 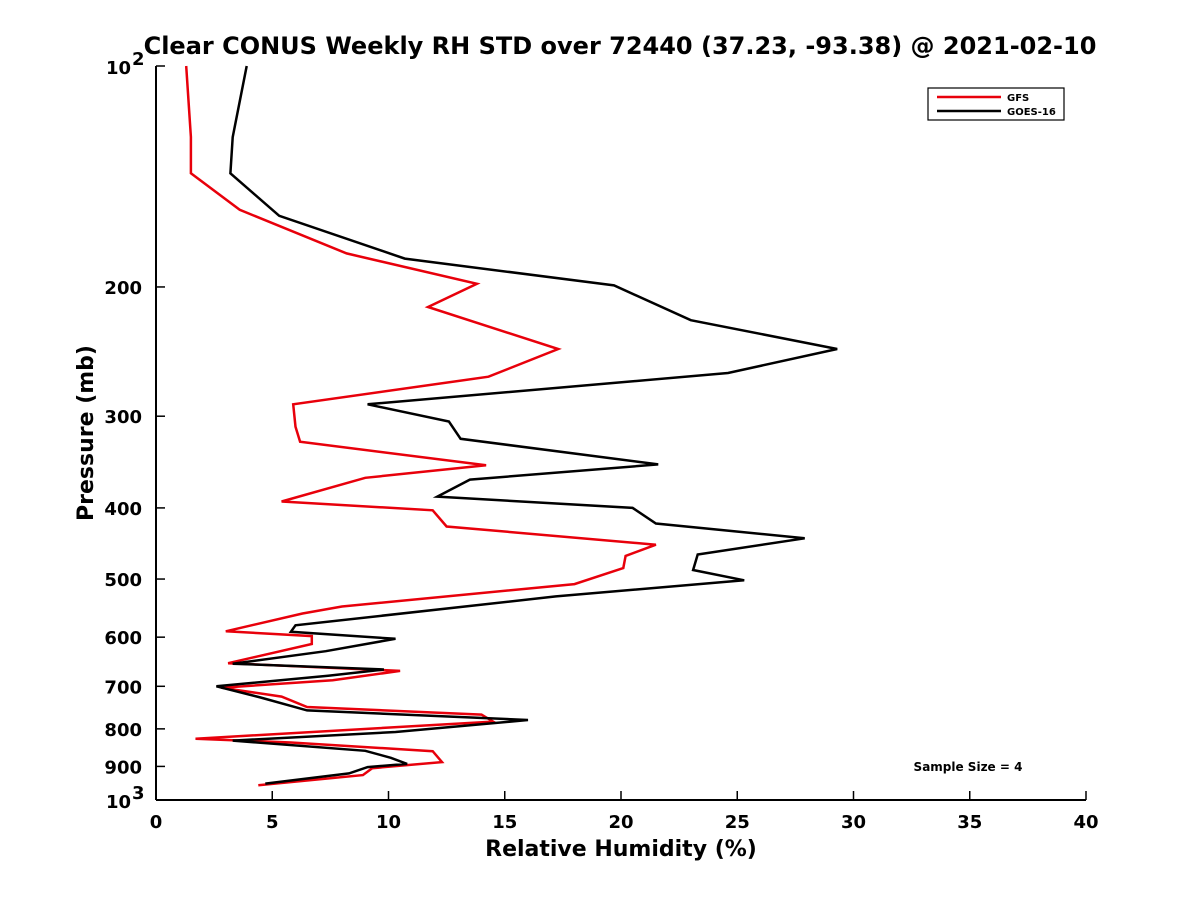 What do you see at coordinates (138, 59) in the screenshot?
I see `y-tick-label-exponent: 2` at bounding box center [138, 59].